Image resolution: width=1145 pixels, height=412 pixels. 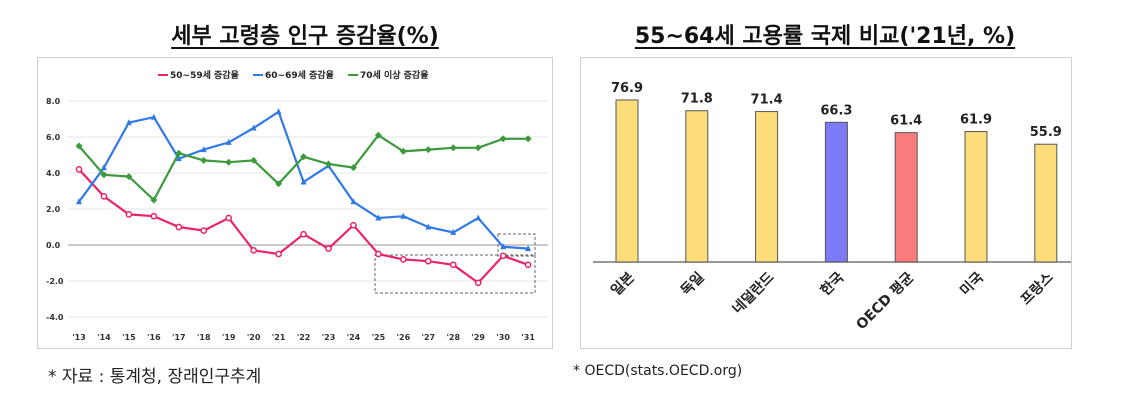 What do you see at coordinates (404, 337) in the screenshot?
I see `x-tick-label: '26` at bounding box center [404, 337].